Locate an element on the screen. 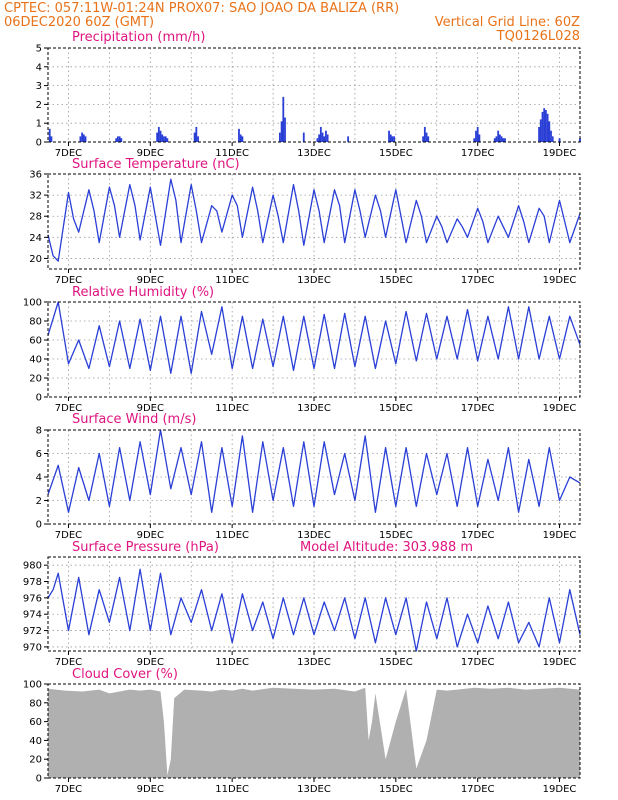 This screenshot has height=800, width=618. precip-ytick-label: 5 is located at coordinates (39, 49).